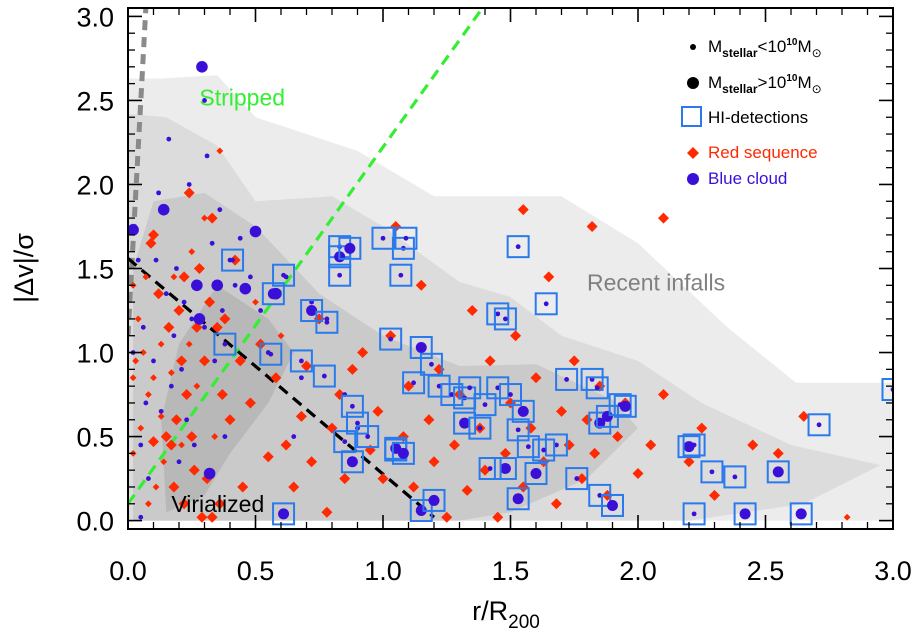 This screenshot has width=923, height=629. Describe the element at coordinates (95, 354) in the screenshot. I see `y-tick-label: 1.0` at that location.